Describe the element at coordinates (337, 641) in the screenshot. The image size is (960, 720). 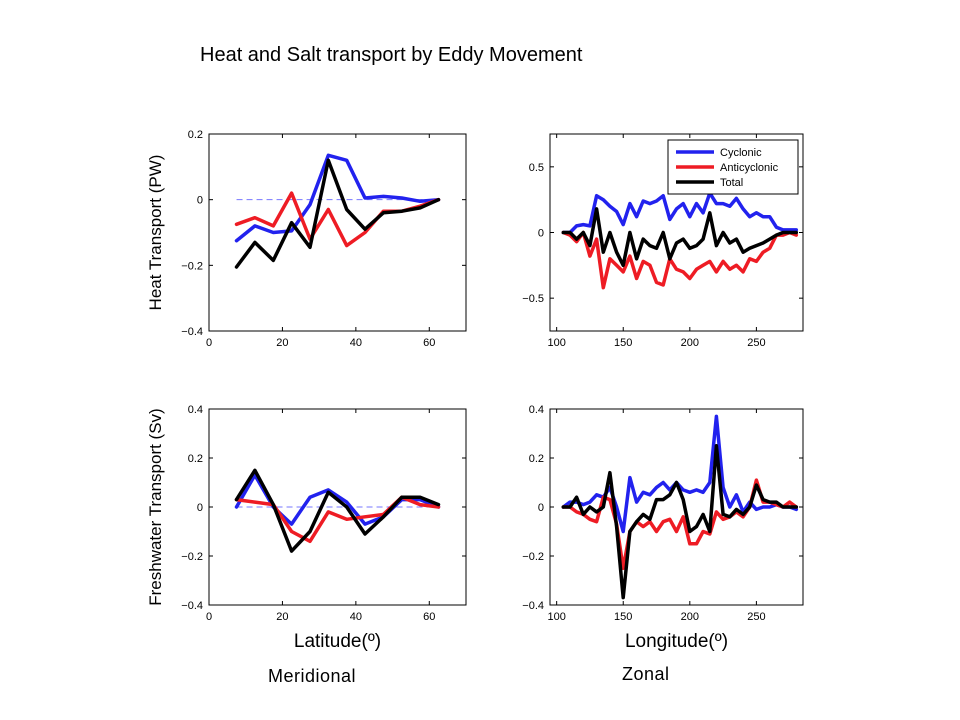
I see `x-axis-label: Latitude(º)` at that location.